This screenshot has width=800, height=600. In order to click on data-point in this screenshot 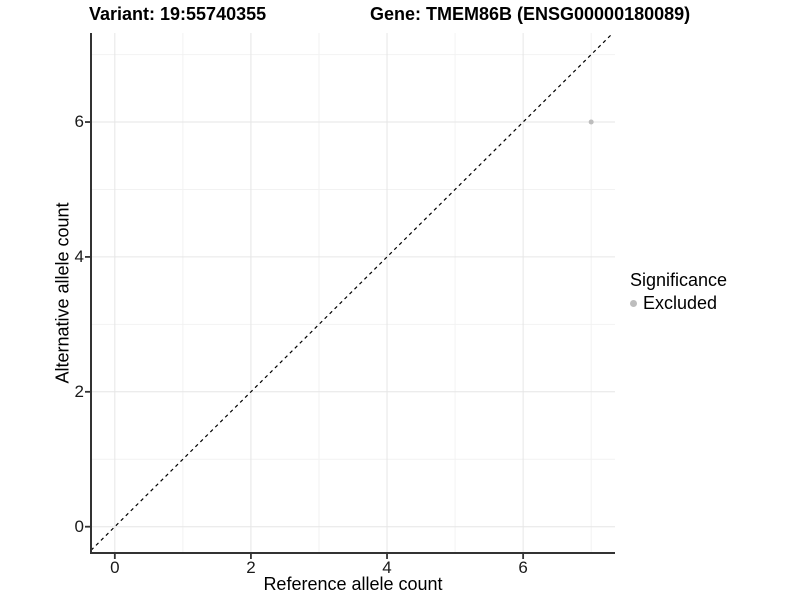, I will do `click(591, 122)`.